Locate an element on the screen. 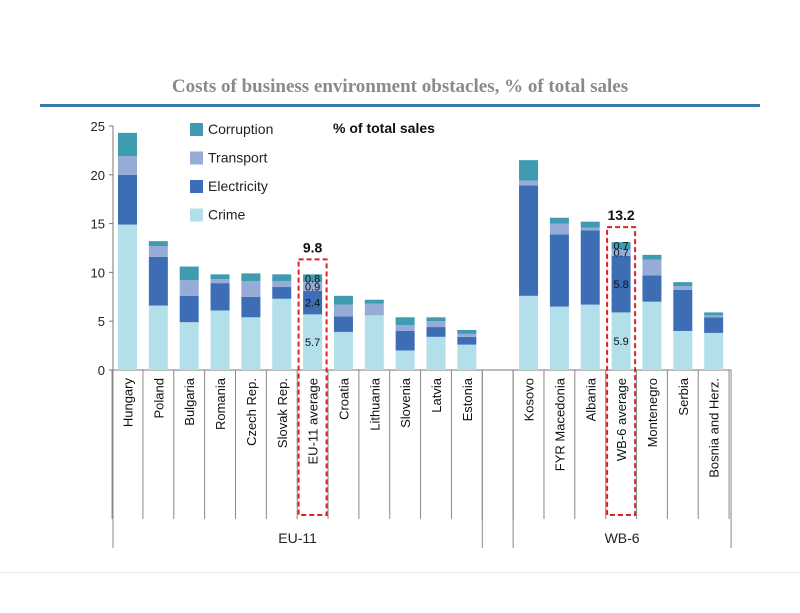 This screenshot has height=613, width=800. segment-value-label: 5.9 is located at coordinates (620, 342).